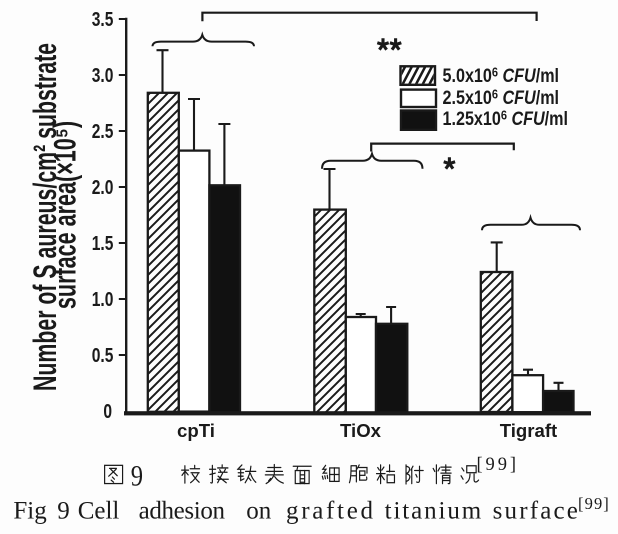 This screenshot has height=534, width=618. What do you see at coordinates (99, 510) in the screenshot?
I see `svg-text: Cell` at bounding box center [99, 510].